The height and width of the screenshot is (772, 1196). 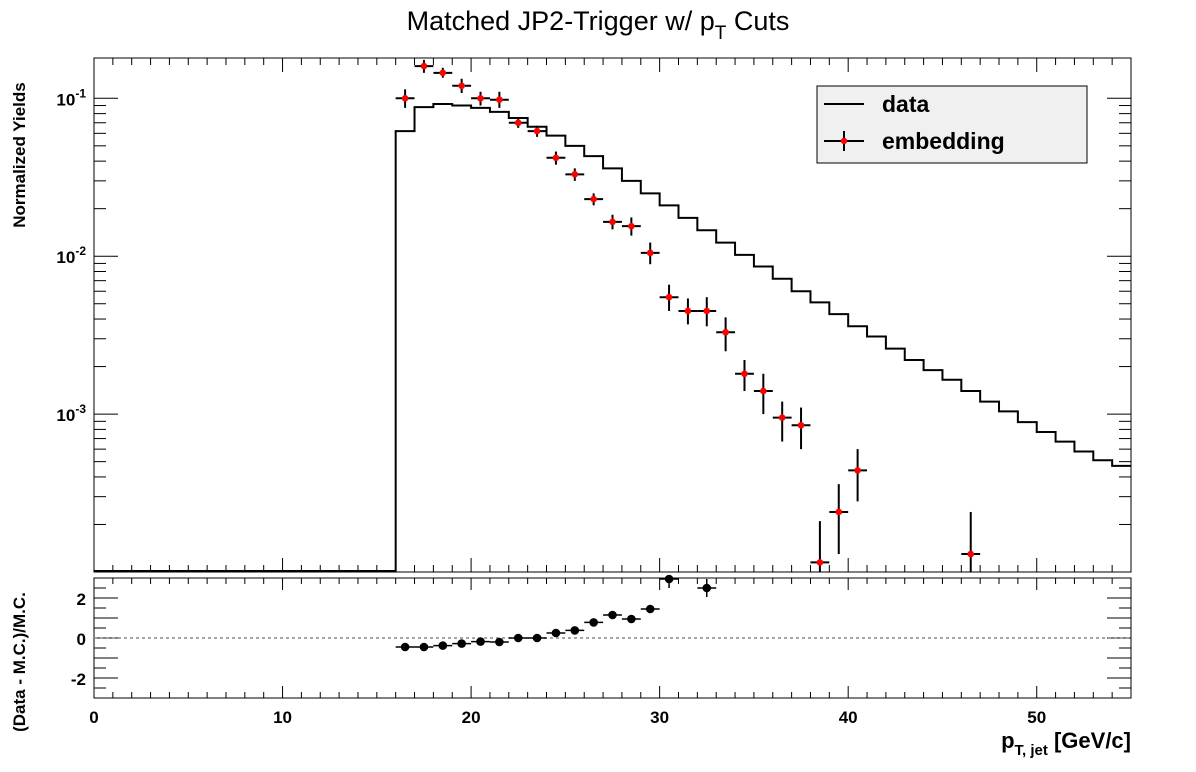 I want to click on x-tick-label: 10, so click(x=282, y=717).